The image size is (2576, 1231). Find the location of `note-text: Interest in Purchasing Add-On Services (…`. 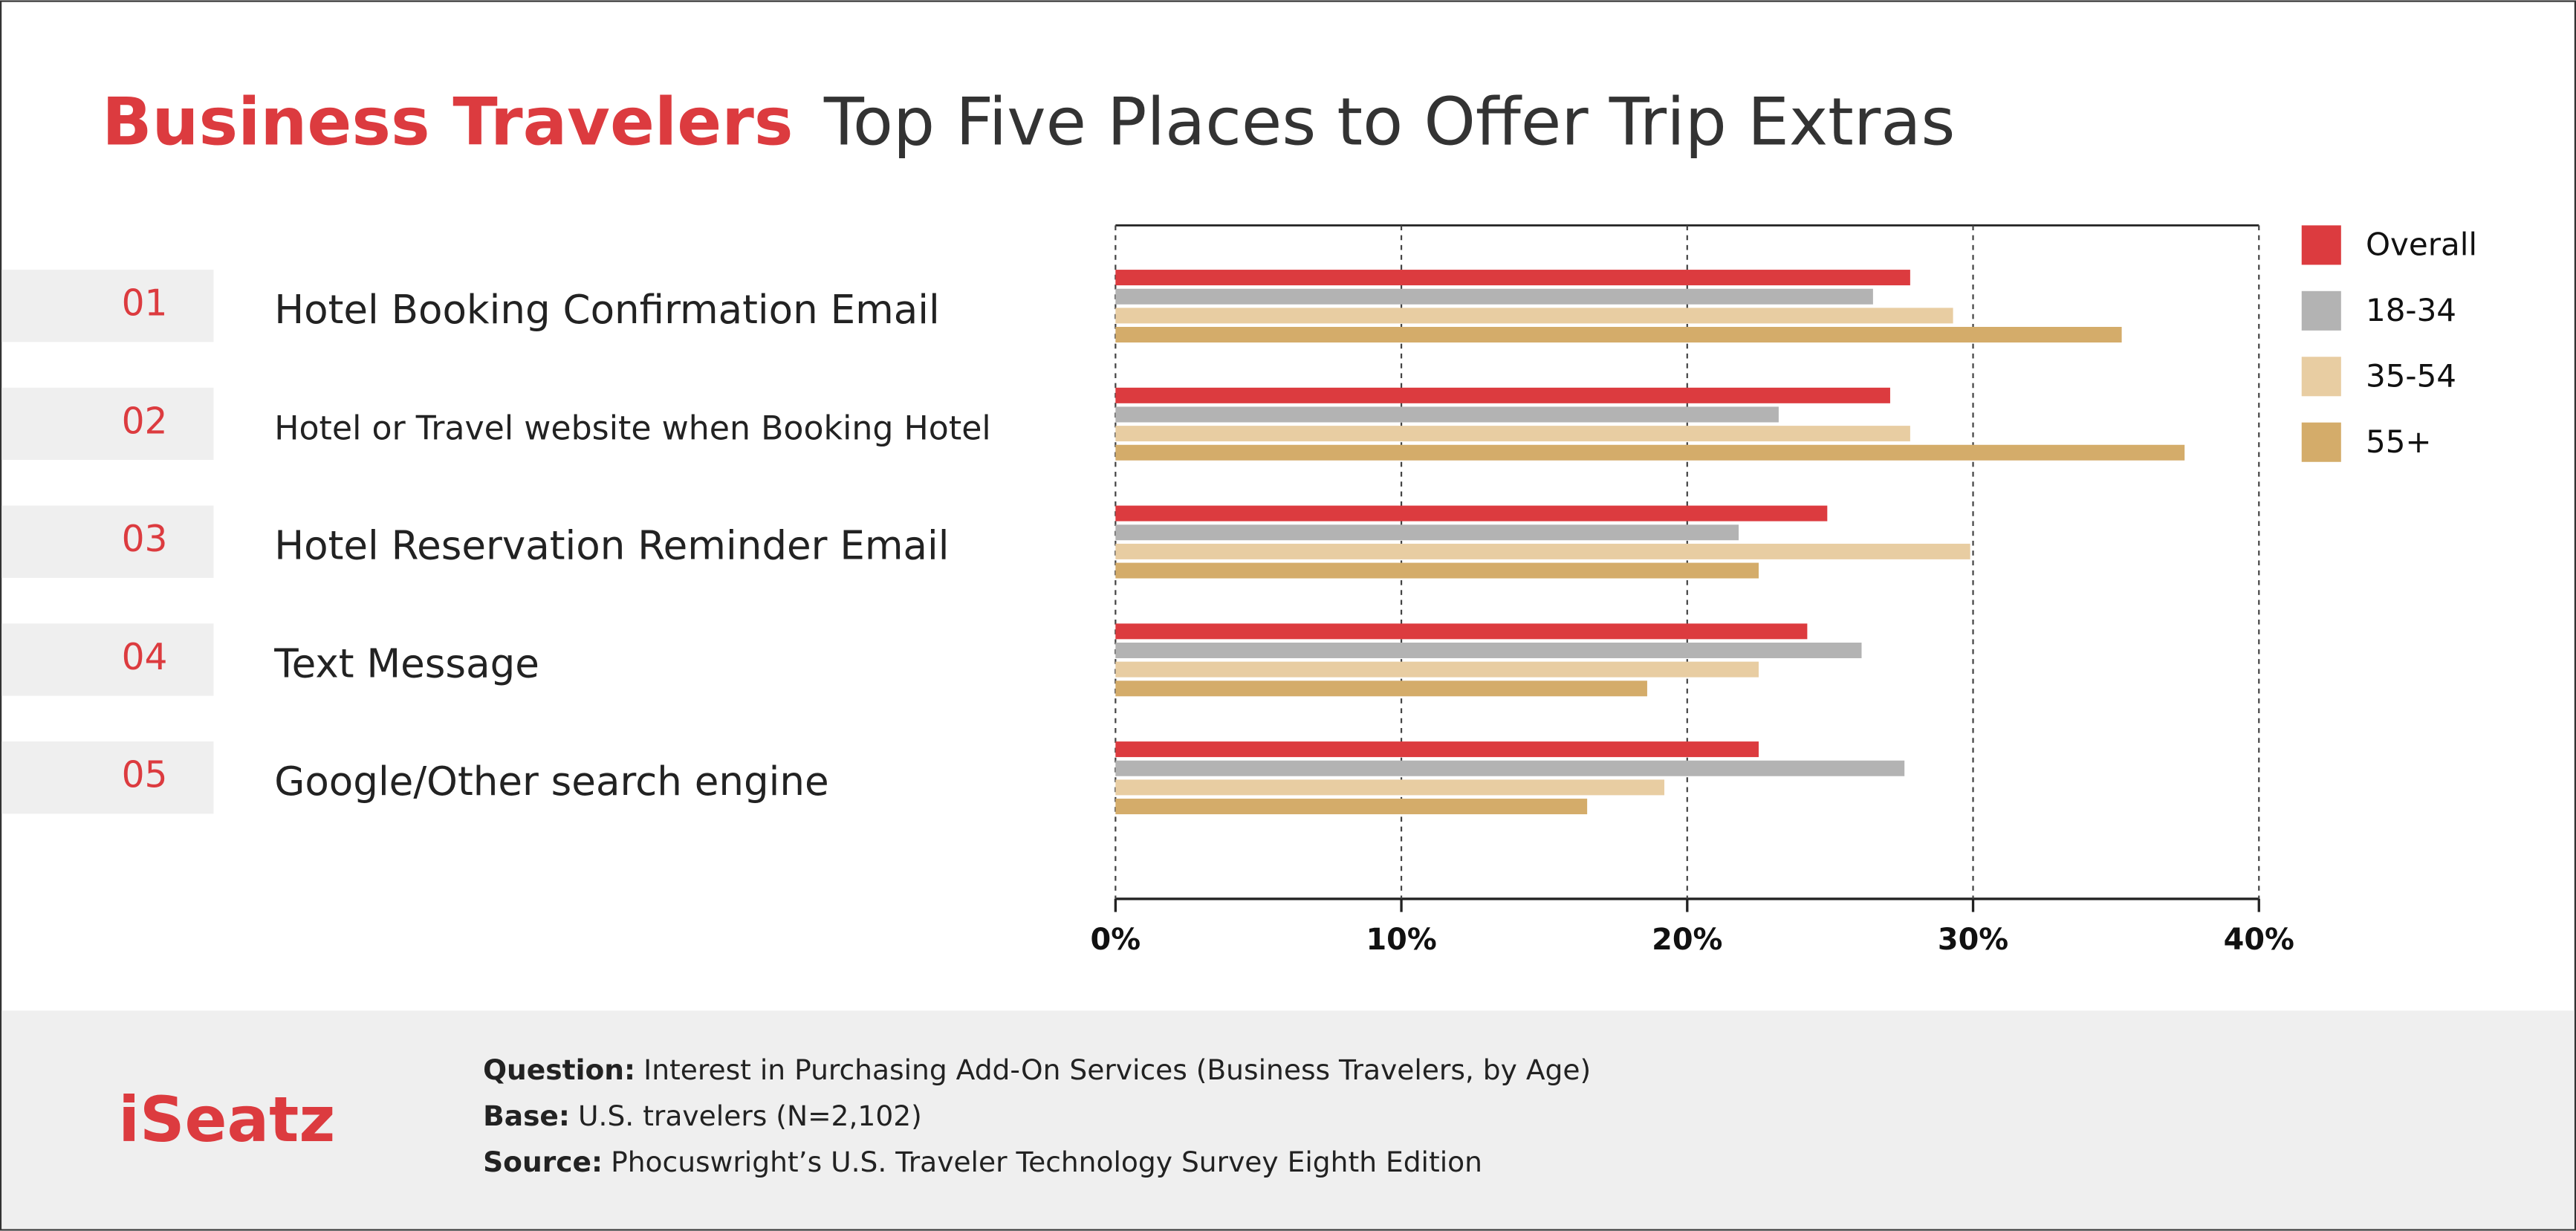

note-text: Interest in Purchasing Add-On Services (… is located at coordinates (1117, 1069).